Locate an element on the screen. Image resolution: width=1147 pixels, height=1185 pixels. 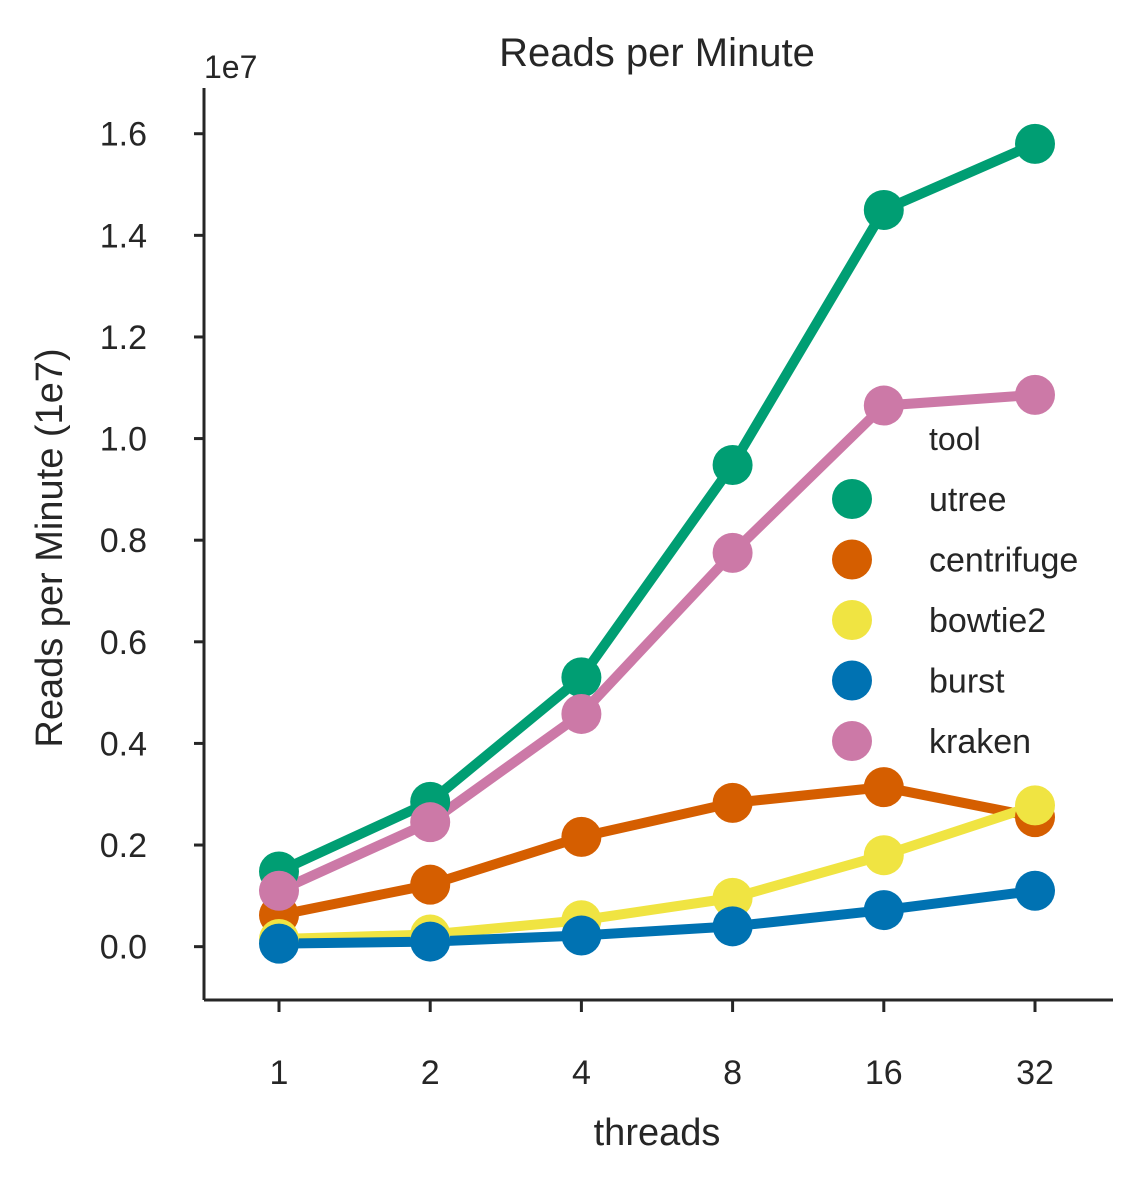
series-line-bowtie2 is located at coordinates (657, 872).